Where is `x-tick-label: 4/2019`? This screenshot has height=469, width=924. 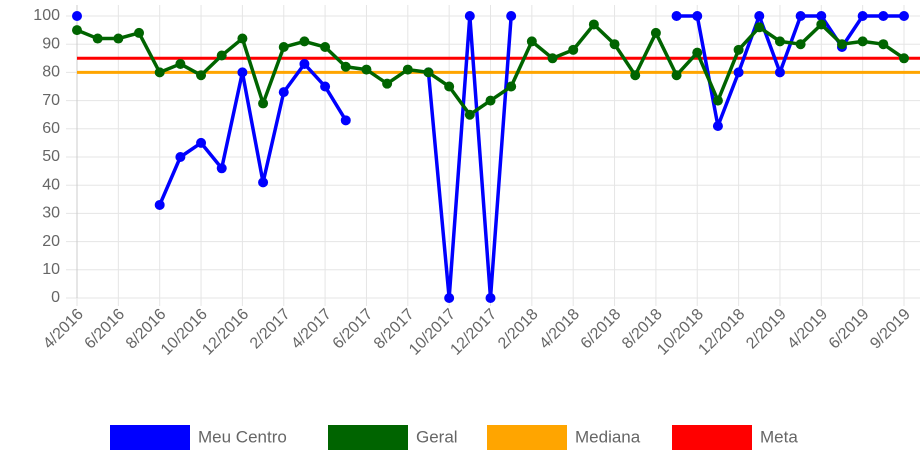 x-tick-label: 4/2019 is located at coordinates (807, 329).